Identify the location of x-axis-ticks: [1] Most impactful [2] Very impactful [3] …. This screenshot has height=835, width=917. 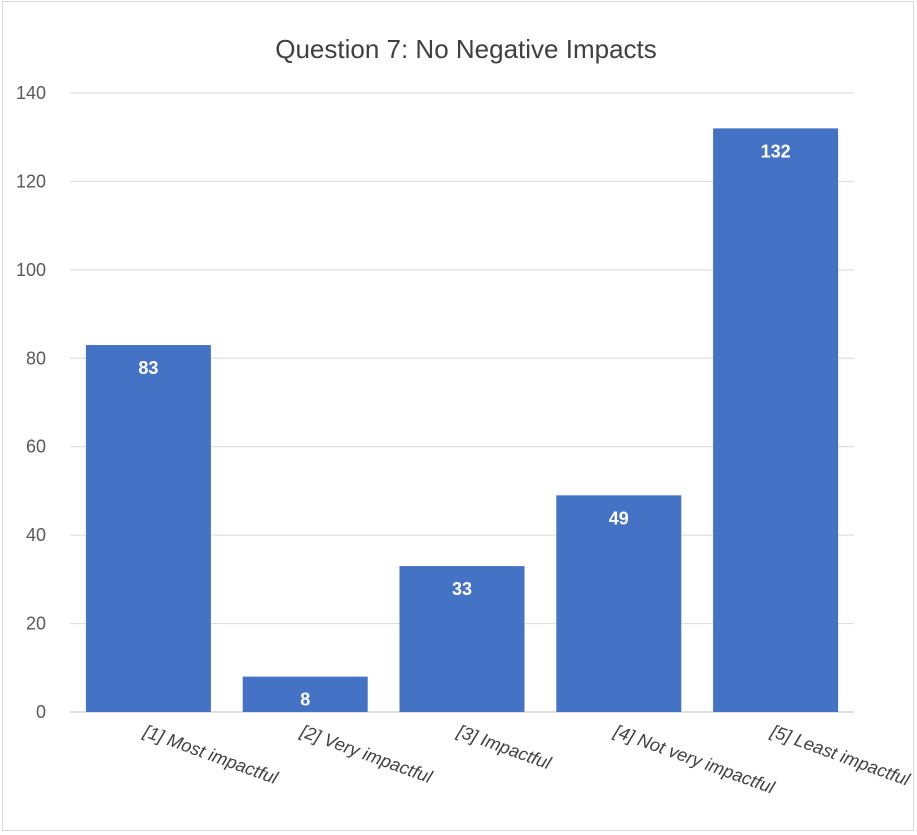
(526, 759).